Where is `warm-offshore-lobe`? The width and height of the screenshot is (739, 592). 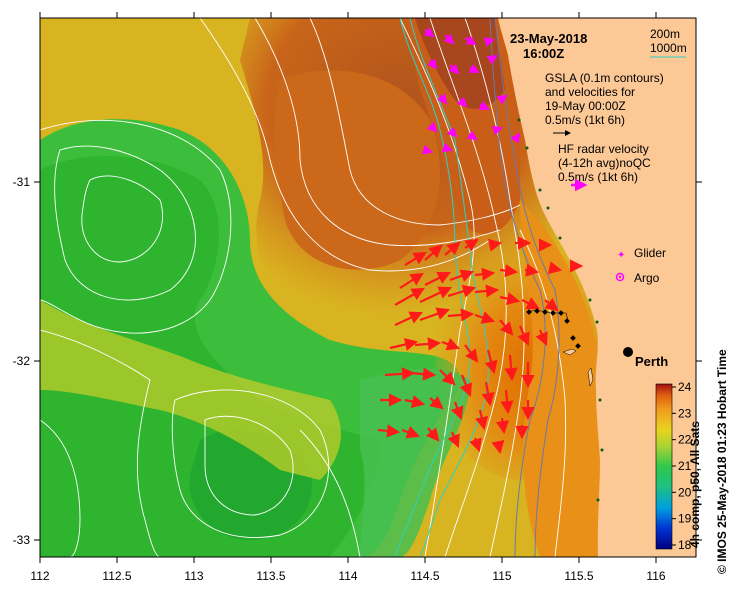
warm-offshore-lobe is located at coordinates (357, 170).